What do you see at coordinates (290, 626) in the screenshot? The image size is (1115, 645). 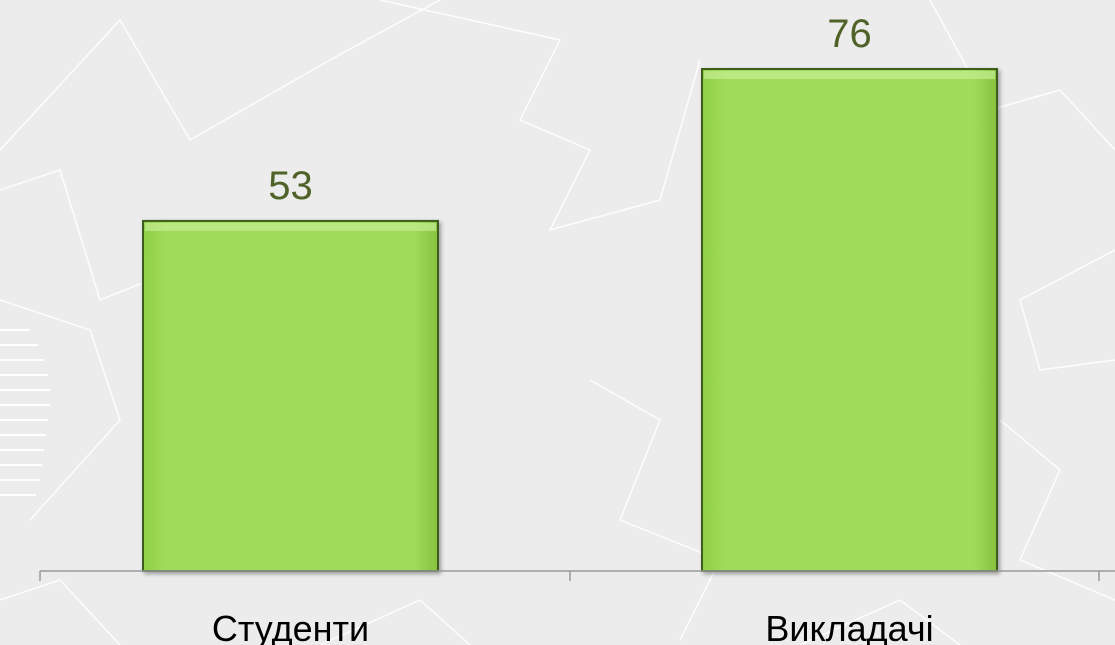 I see `x-tick-label: Студенти` at bounding box center [290, 626].